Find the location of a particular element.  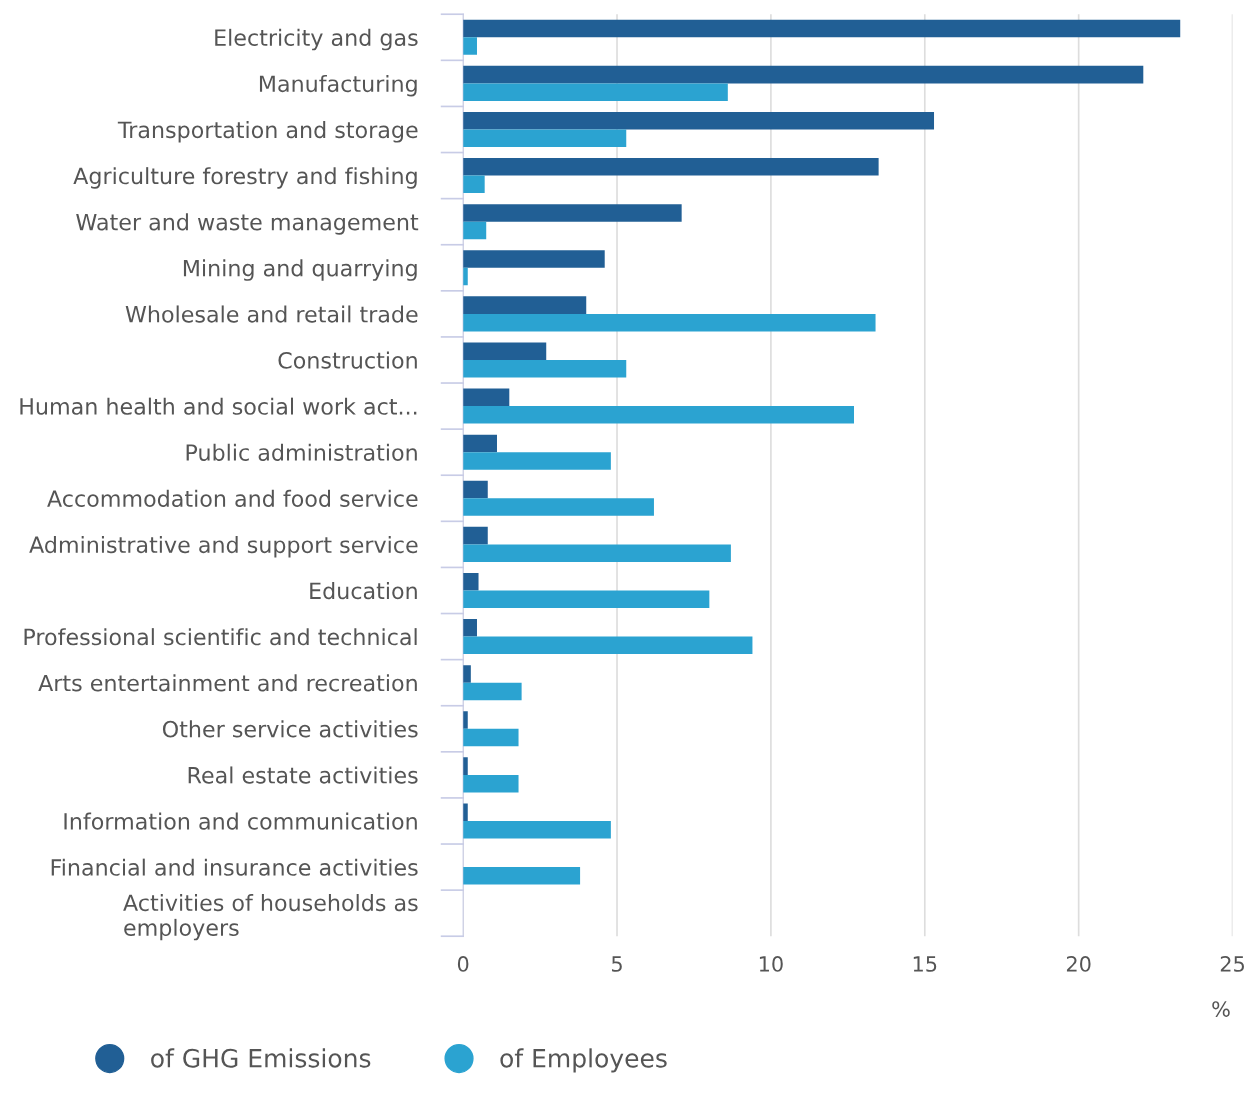

x-tick-label: 15 is located at coordinates (925, 964).